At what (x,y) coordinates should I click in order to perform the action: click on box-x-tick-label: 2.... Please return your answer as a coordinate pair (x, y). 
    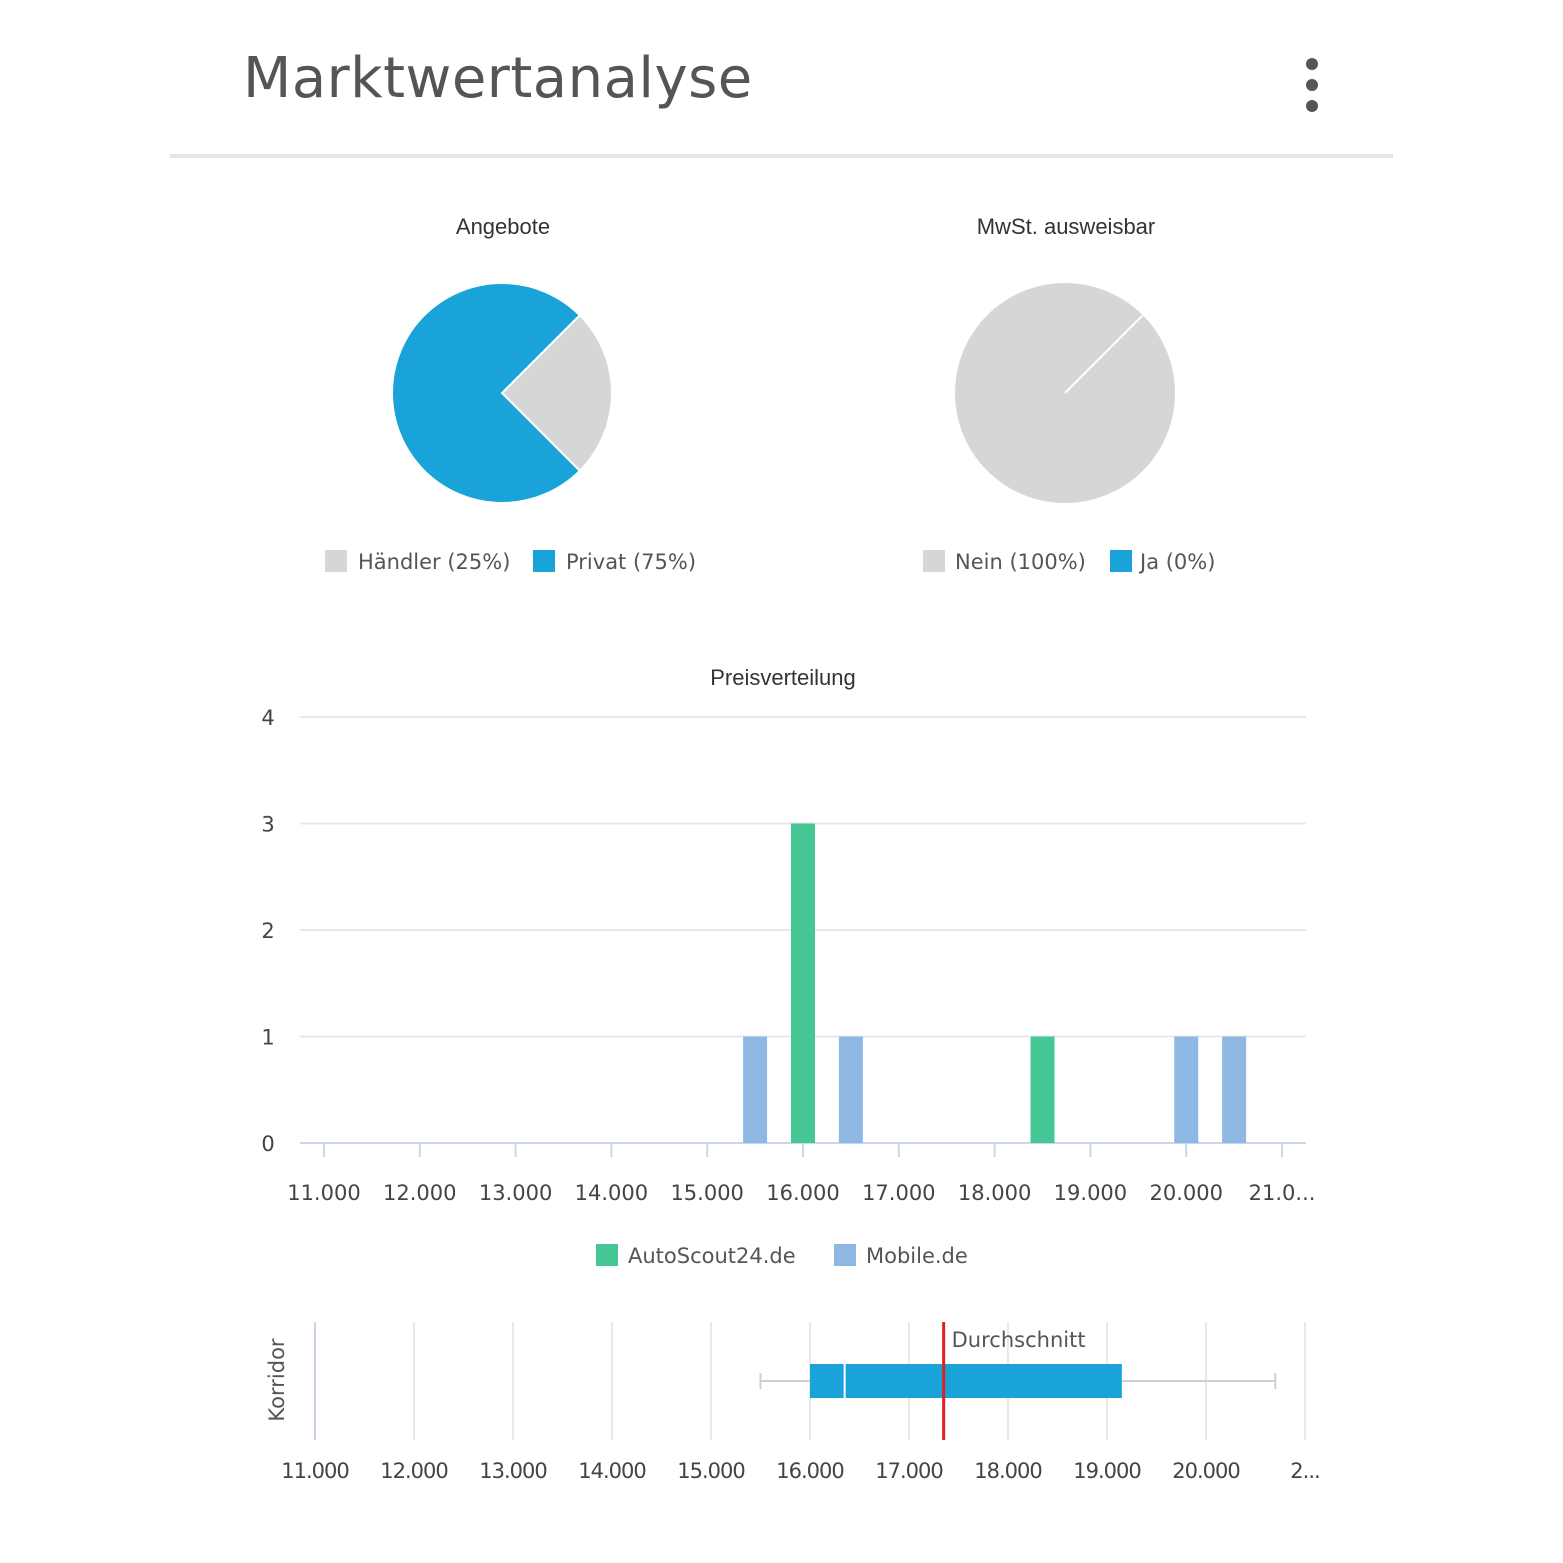
    Looking at the image, I should click on (1304, 1471).